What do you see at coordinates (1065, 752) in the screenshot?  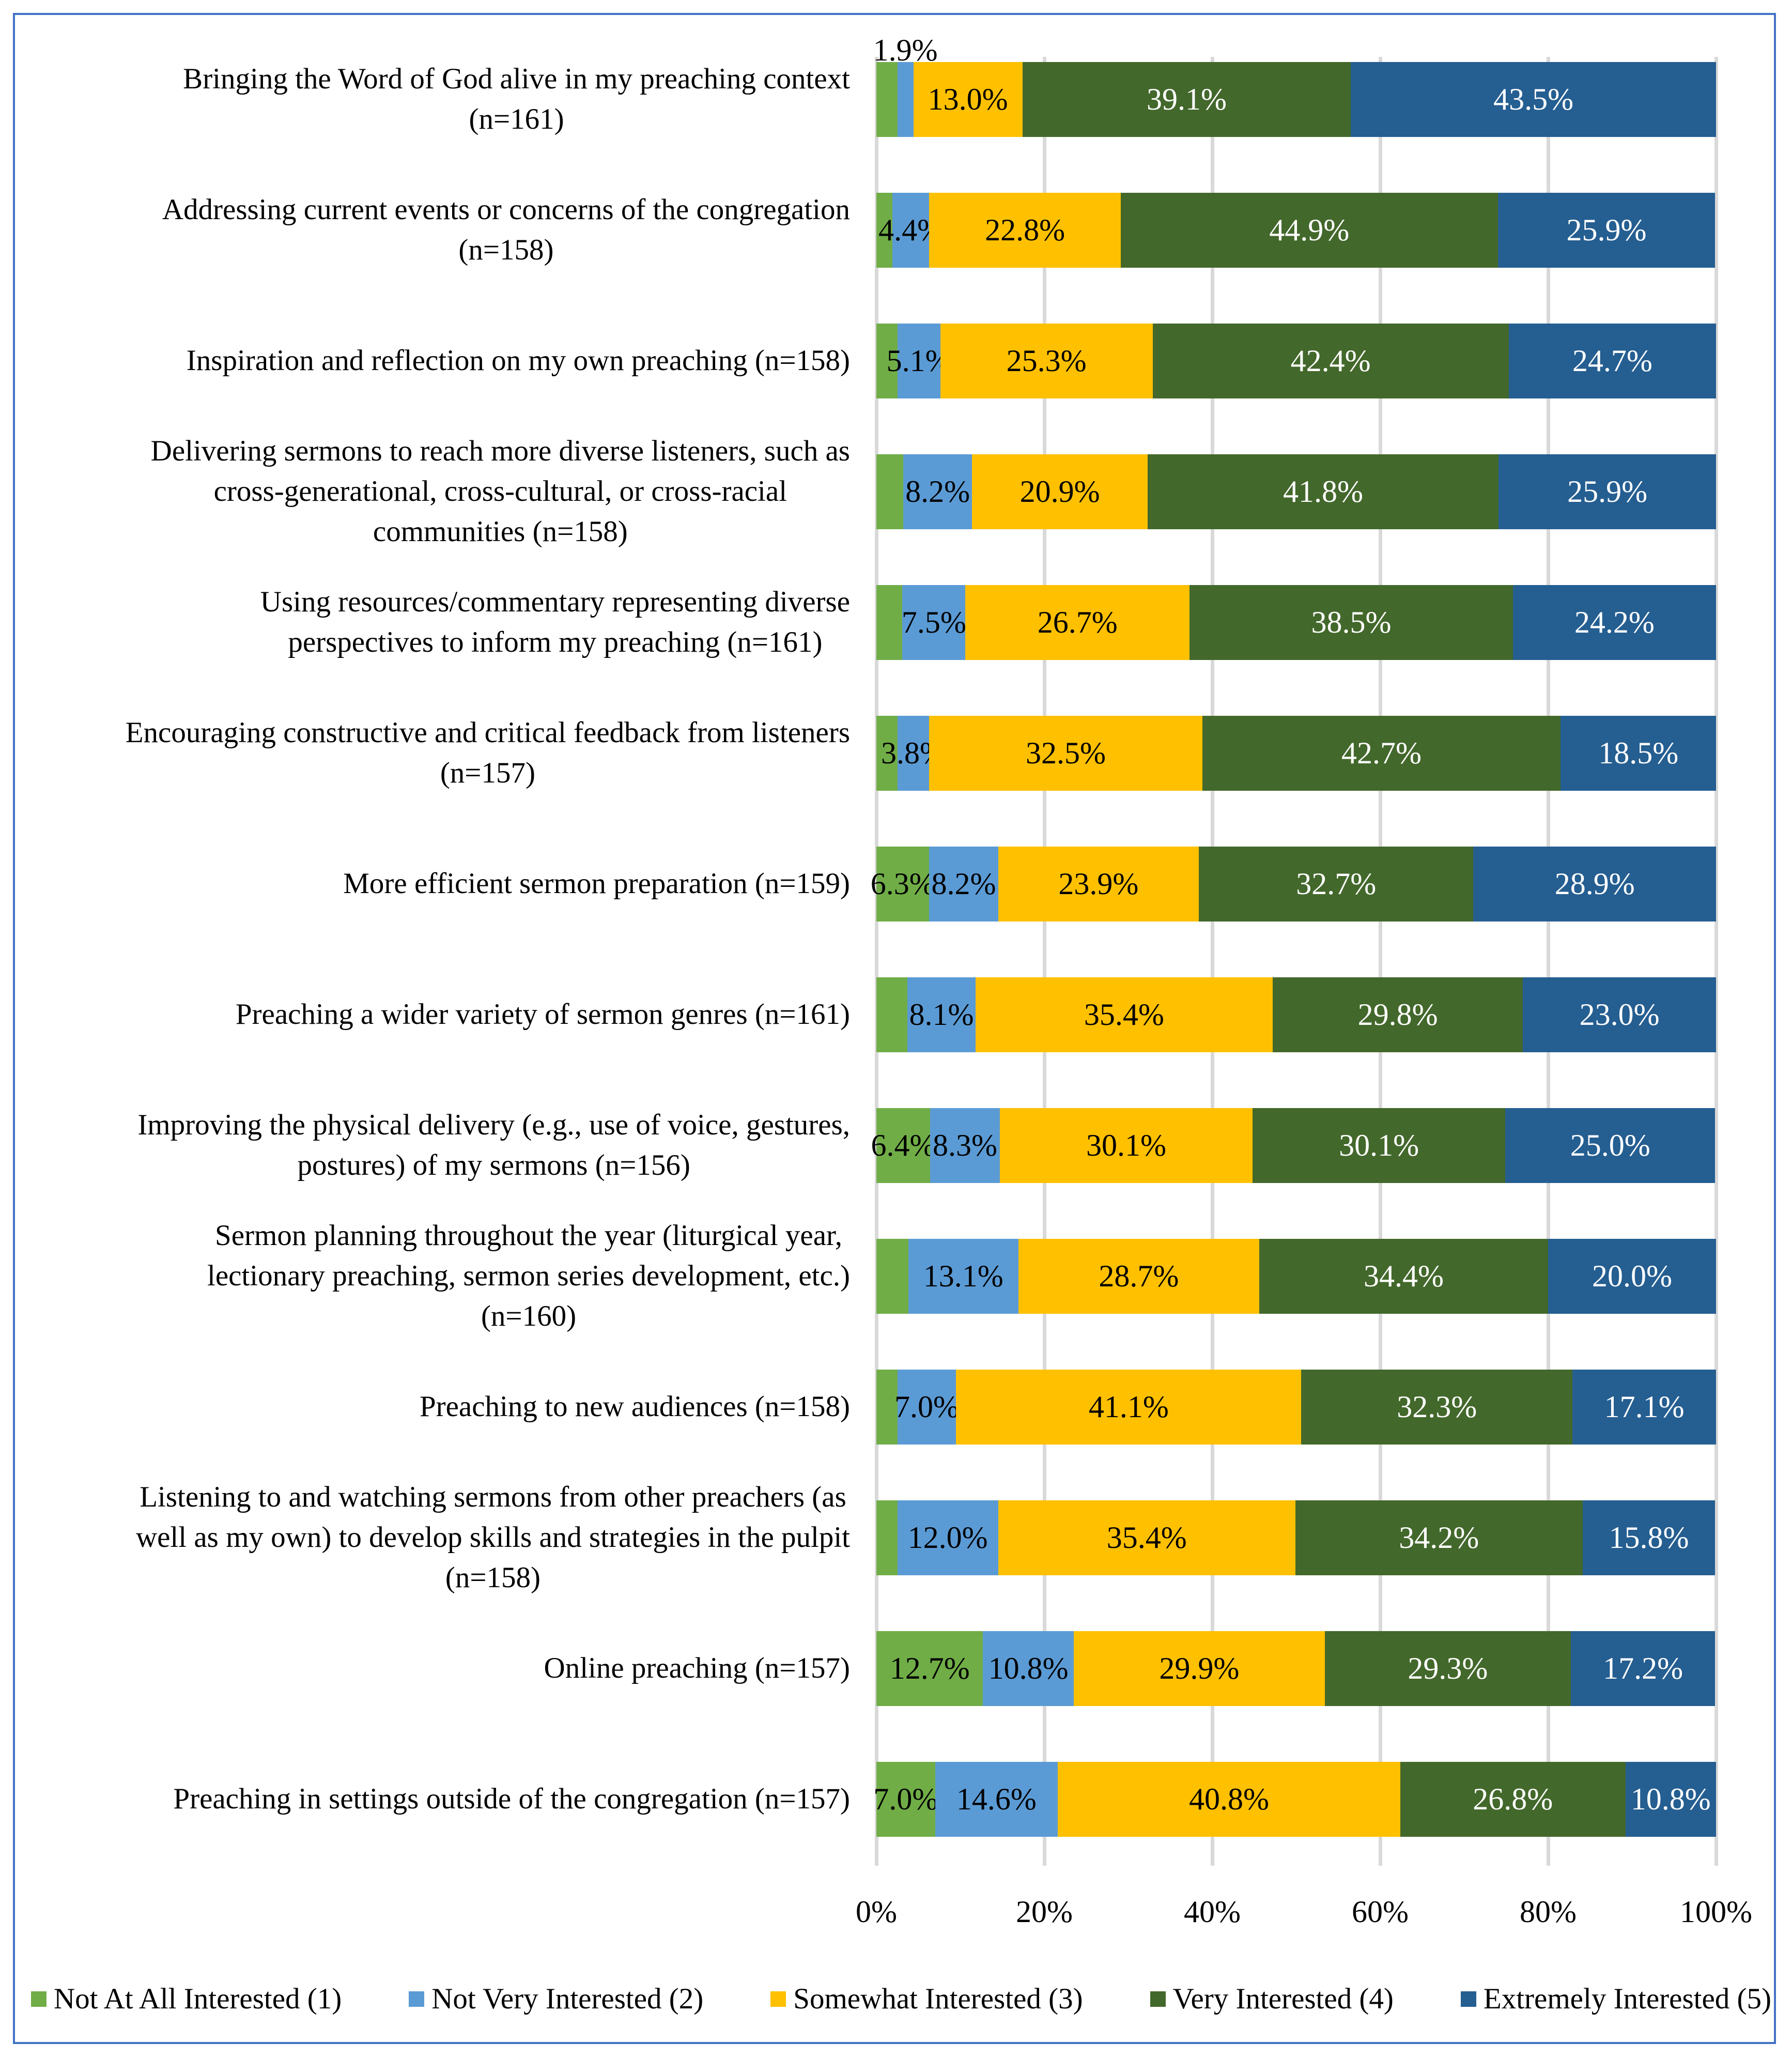 I see `data-label: 32.5%` at bounding box center [1065, 752].